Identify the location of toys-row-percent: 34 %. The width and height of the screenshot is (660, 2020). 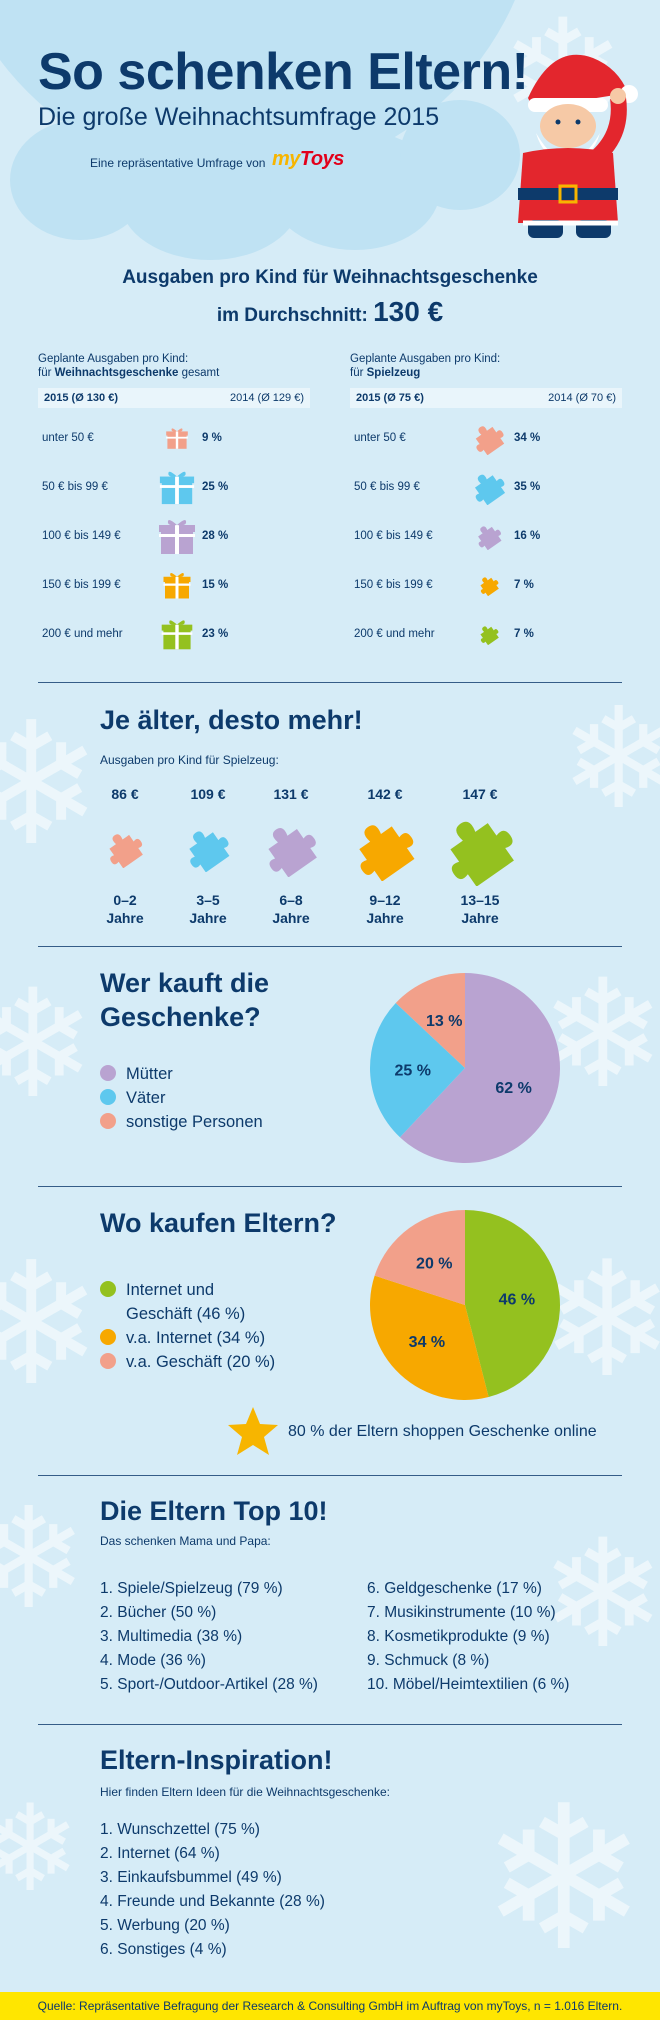
(527, 438).